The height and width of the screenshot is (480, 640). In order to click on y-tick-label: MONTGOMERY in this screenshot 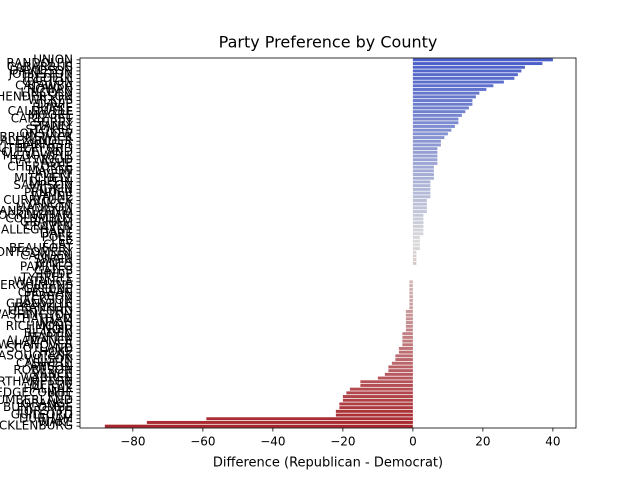, I will do `click(37, 252)`.